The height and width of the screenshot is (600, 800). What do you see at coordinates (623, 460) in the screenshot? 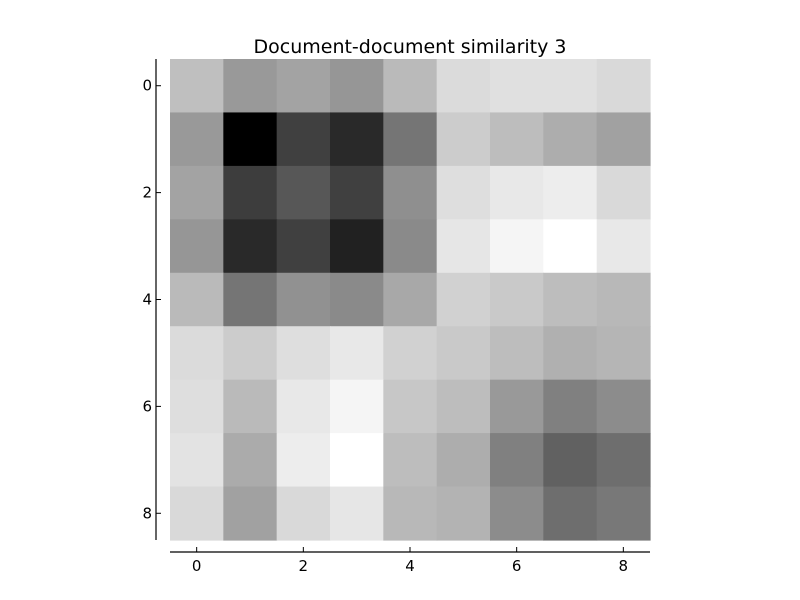
I see `heatmap-cell-r7-c8` at bounding box center [623, 460].